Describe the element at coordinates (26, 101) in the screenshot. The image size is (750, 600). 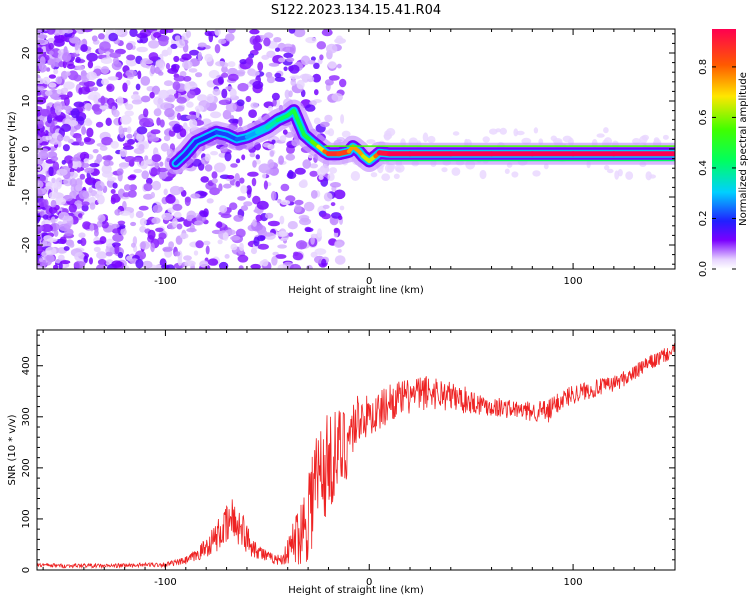
I see `y-tick-label: 10` at that location.